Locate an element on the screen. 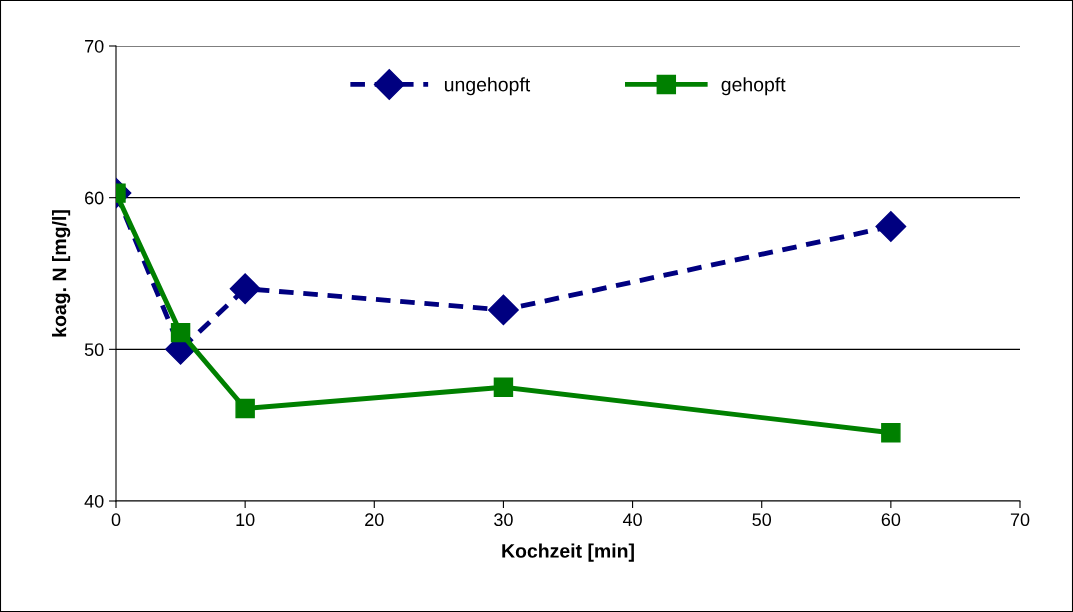 The image size is (1073, 612). y-tick-label: 50 is located at coordinates (94, 350).